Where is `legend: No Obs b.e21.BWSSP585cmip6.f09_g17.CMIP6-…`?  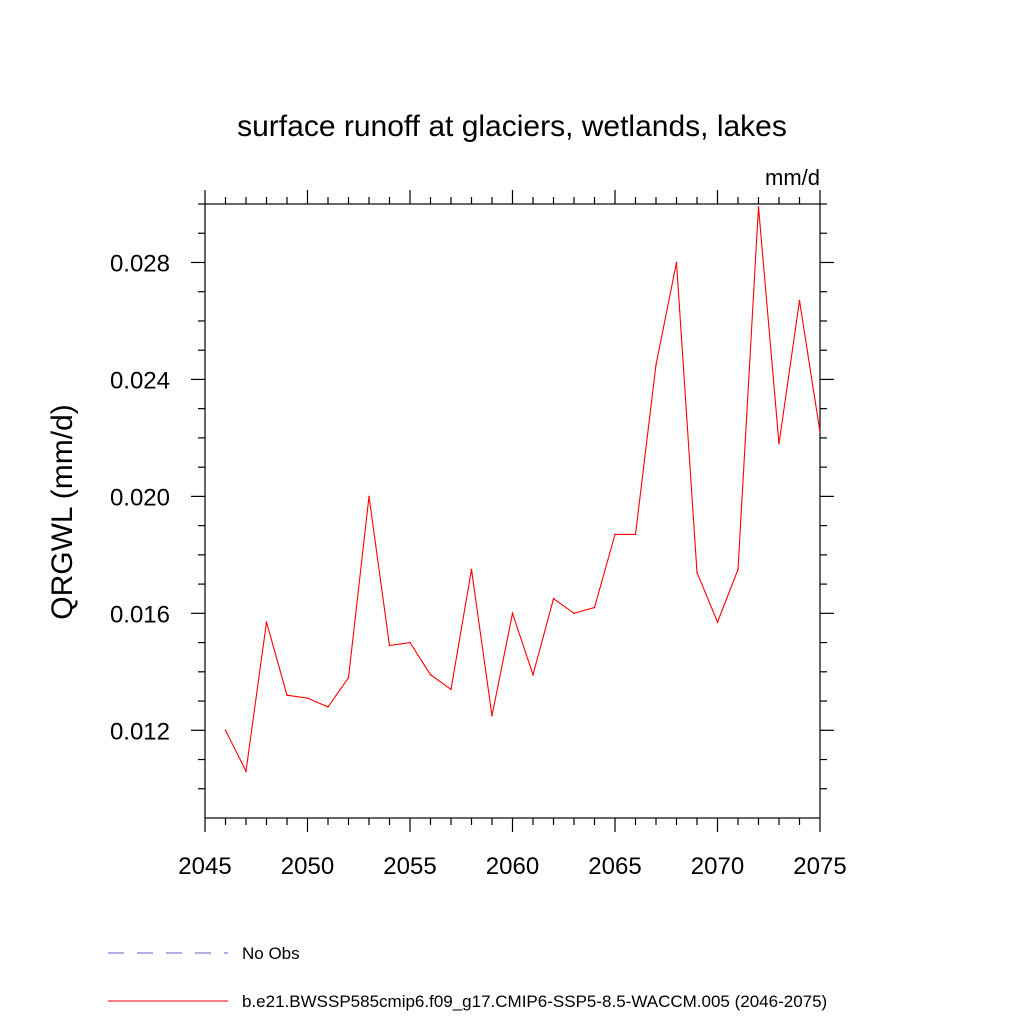
legend: No Obs b.e21.BWSSP585cmip6.f09_g17.CMIP6-… is located at coordinates (467, 977).